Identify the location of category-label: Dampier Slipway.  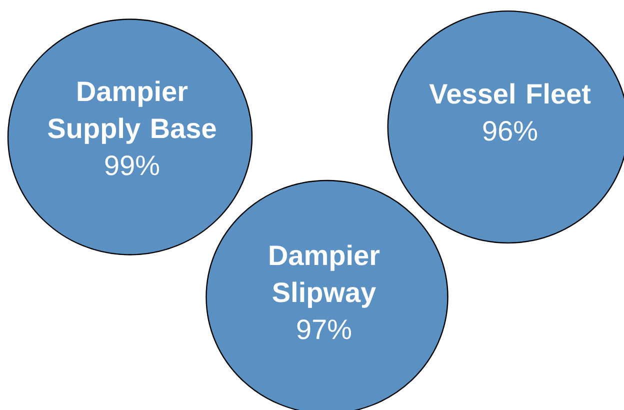
(325, 276).